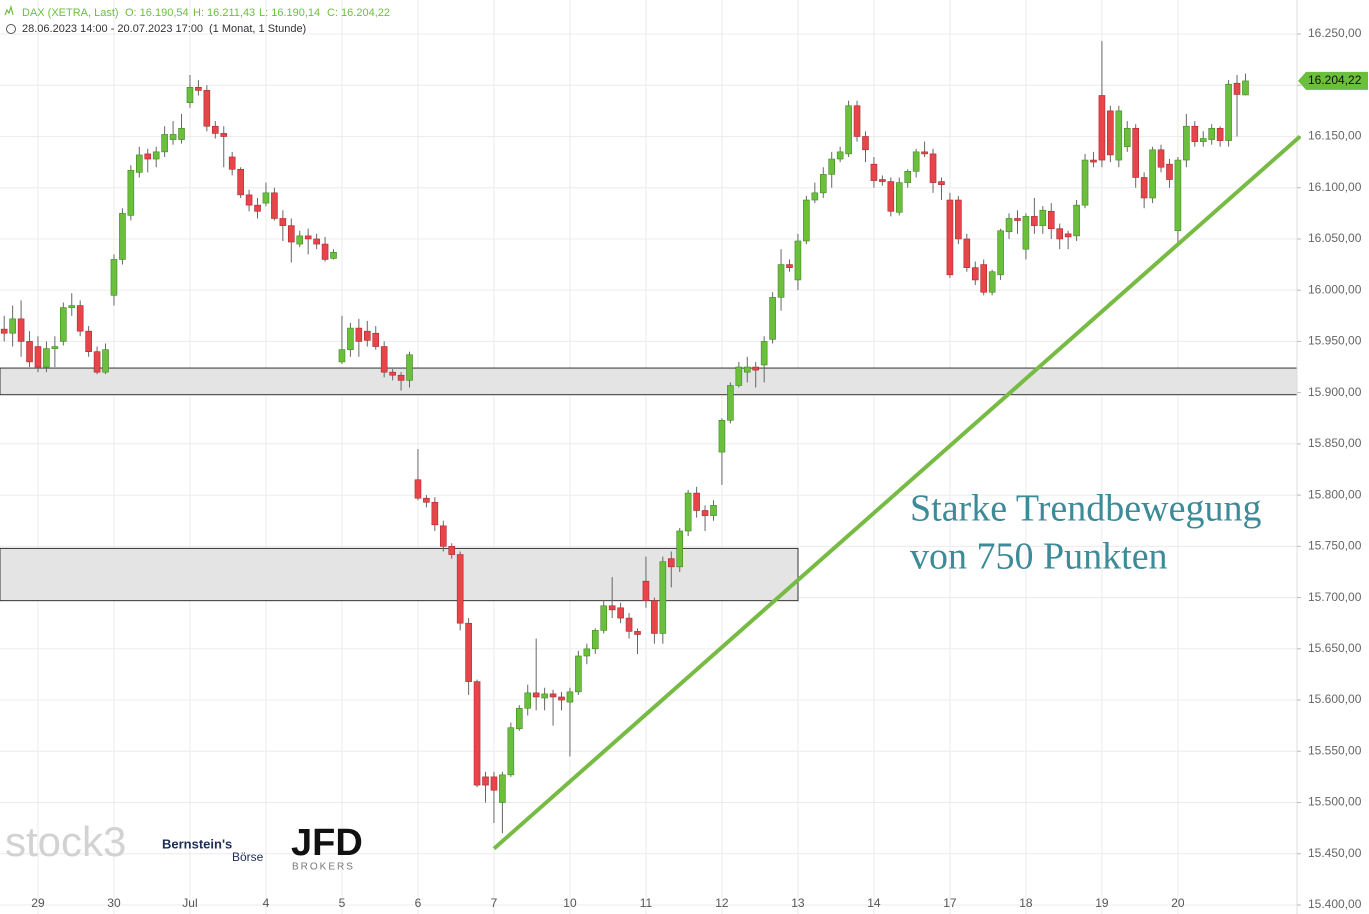 The width and height of the screenshot is (1369, 914). What do you see at coordinates (323, 867) in the screenshot?
I see `logo-brokers: BROKERS` at bounding box center [323, 867].